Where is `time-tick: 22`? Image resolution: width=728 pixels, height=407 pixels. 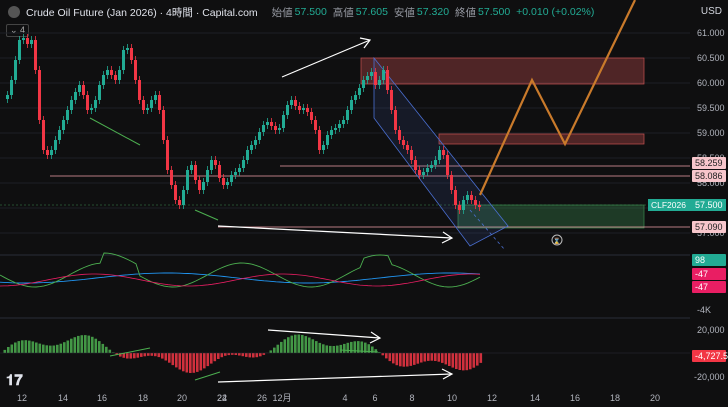 time-tick: 22 is located at coordinates (222, 398).